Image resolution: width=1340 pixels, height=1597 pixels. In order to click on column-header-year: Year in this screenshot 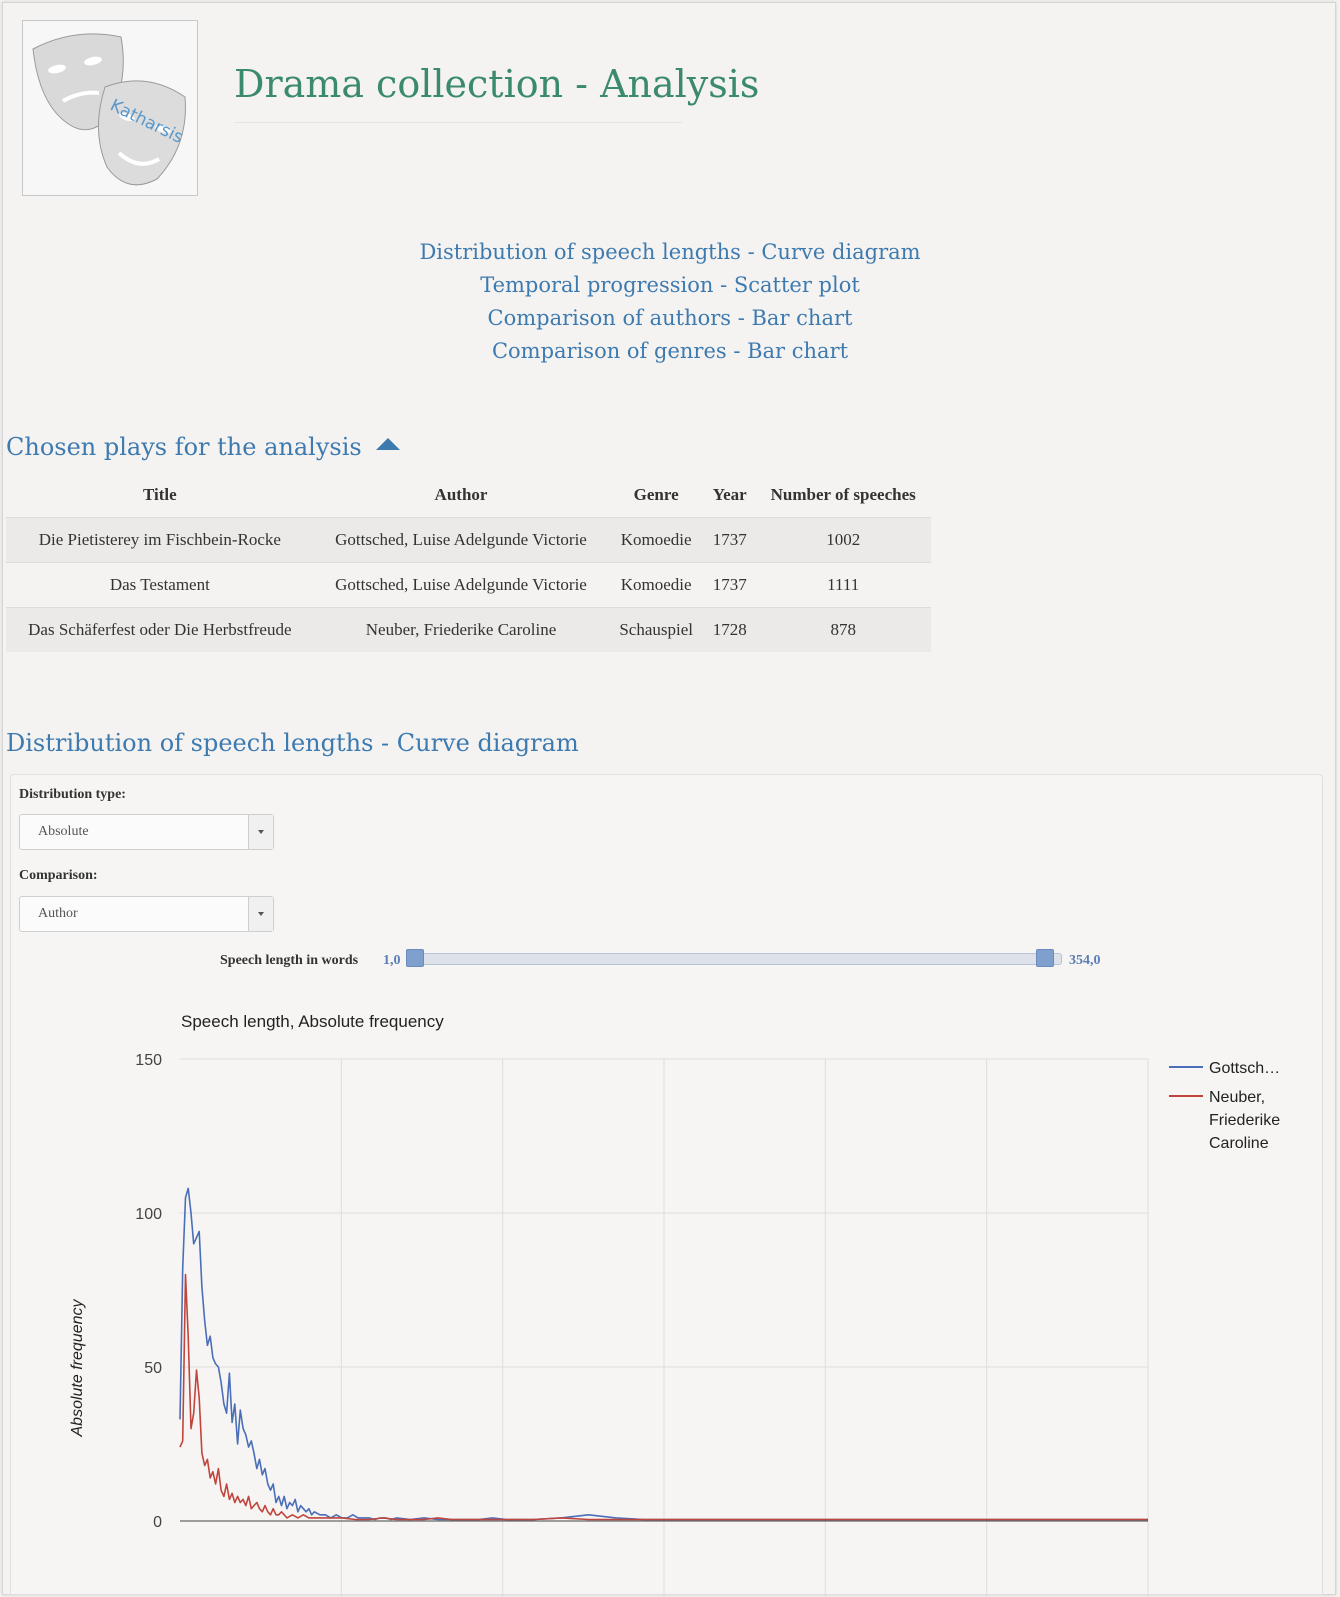, I will do `click(729, 494)`.